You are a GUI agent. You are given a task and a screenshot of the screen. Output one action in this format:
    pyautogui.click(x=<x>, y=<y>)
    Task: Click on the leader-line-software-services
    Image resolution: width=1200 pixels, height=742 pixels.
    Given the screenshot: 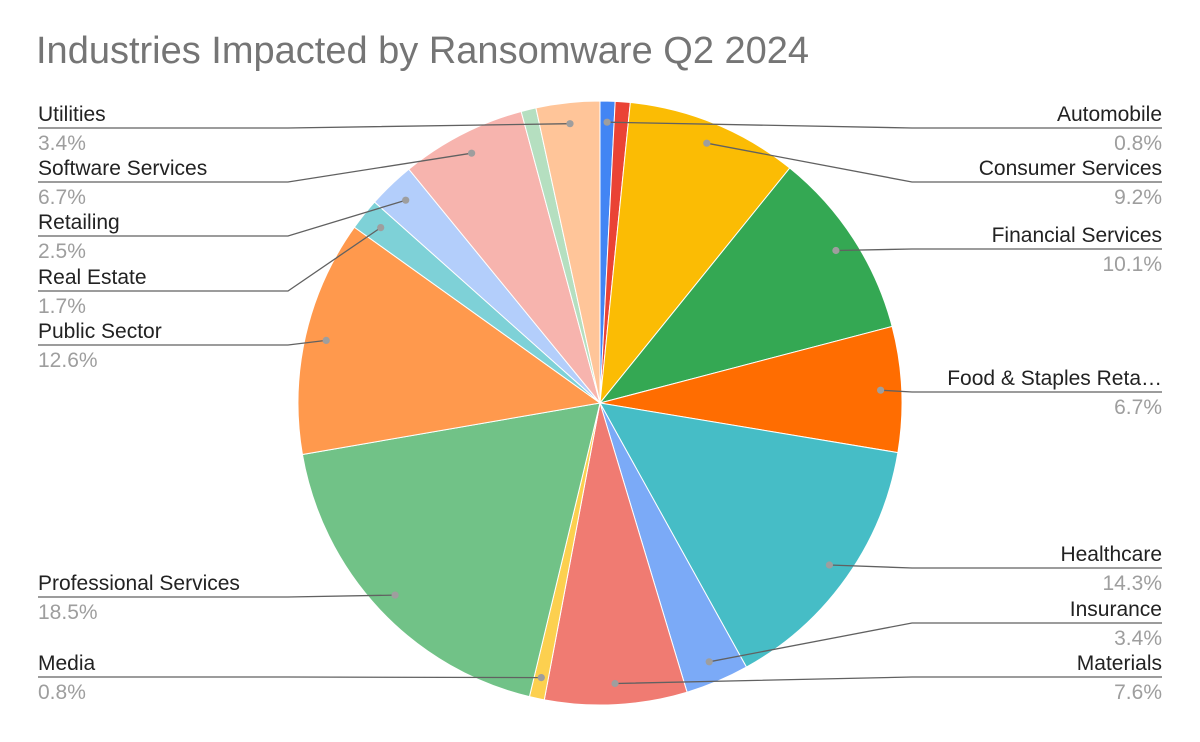 What is the action you would take?
    pyautogui.click(x=255, y=167)
    